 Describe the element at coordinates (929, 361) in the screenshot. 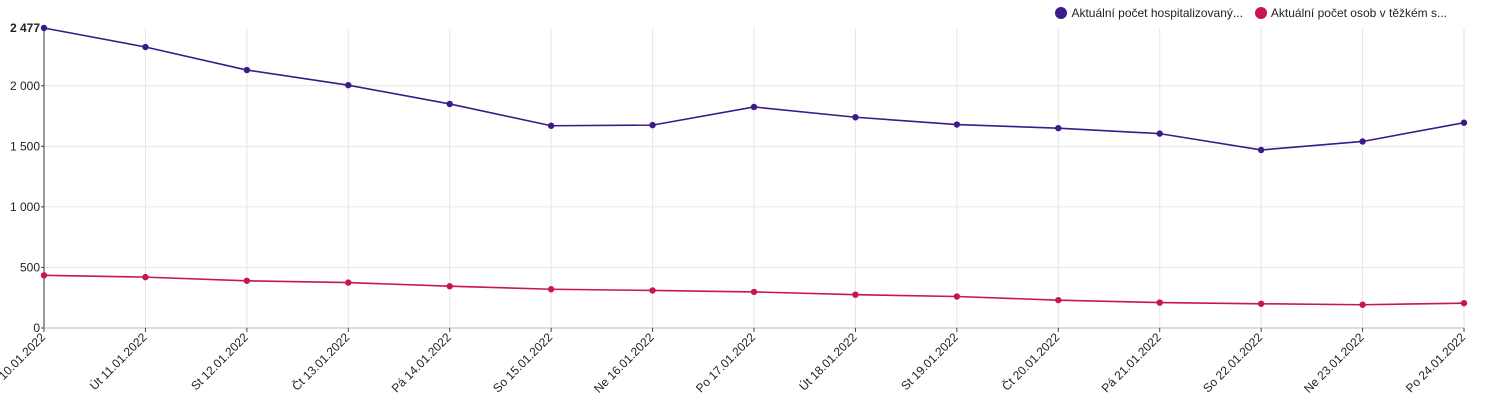

I see `x-tick-label: St 19.01.2022` at that location.